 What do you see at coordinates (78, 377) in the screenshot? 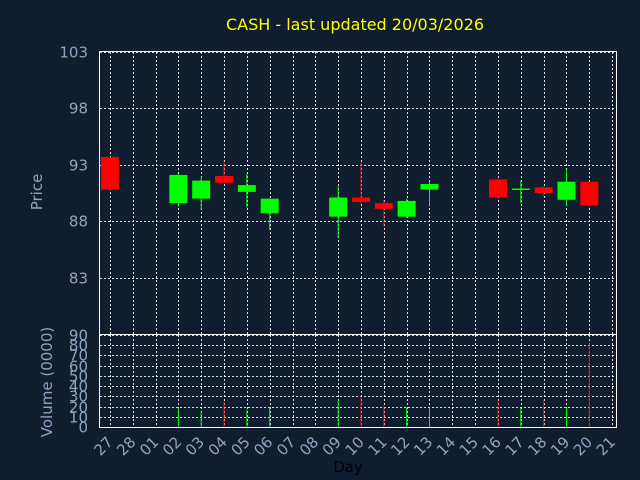
I see `volume-tick-label: 50` at bounding box center [78, 377].